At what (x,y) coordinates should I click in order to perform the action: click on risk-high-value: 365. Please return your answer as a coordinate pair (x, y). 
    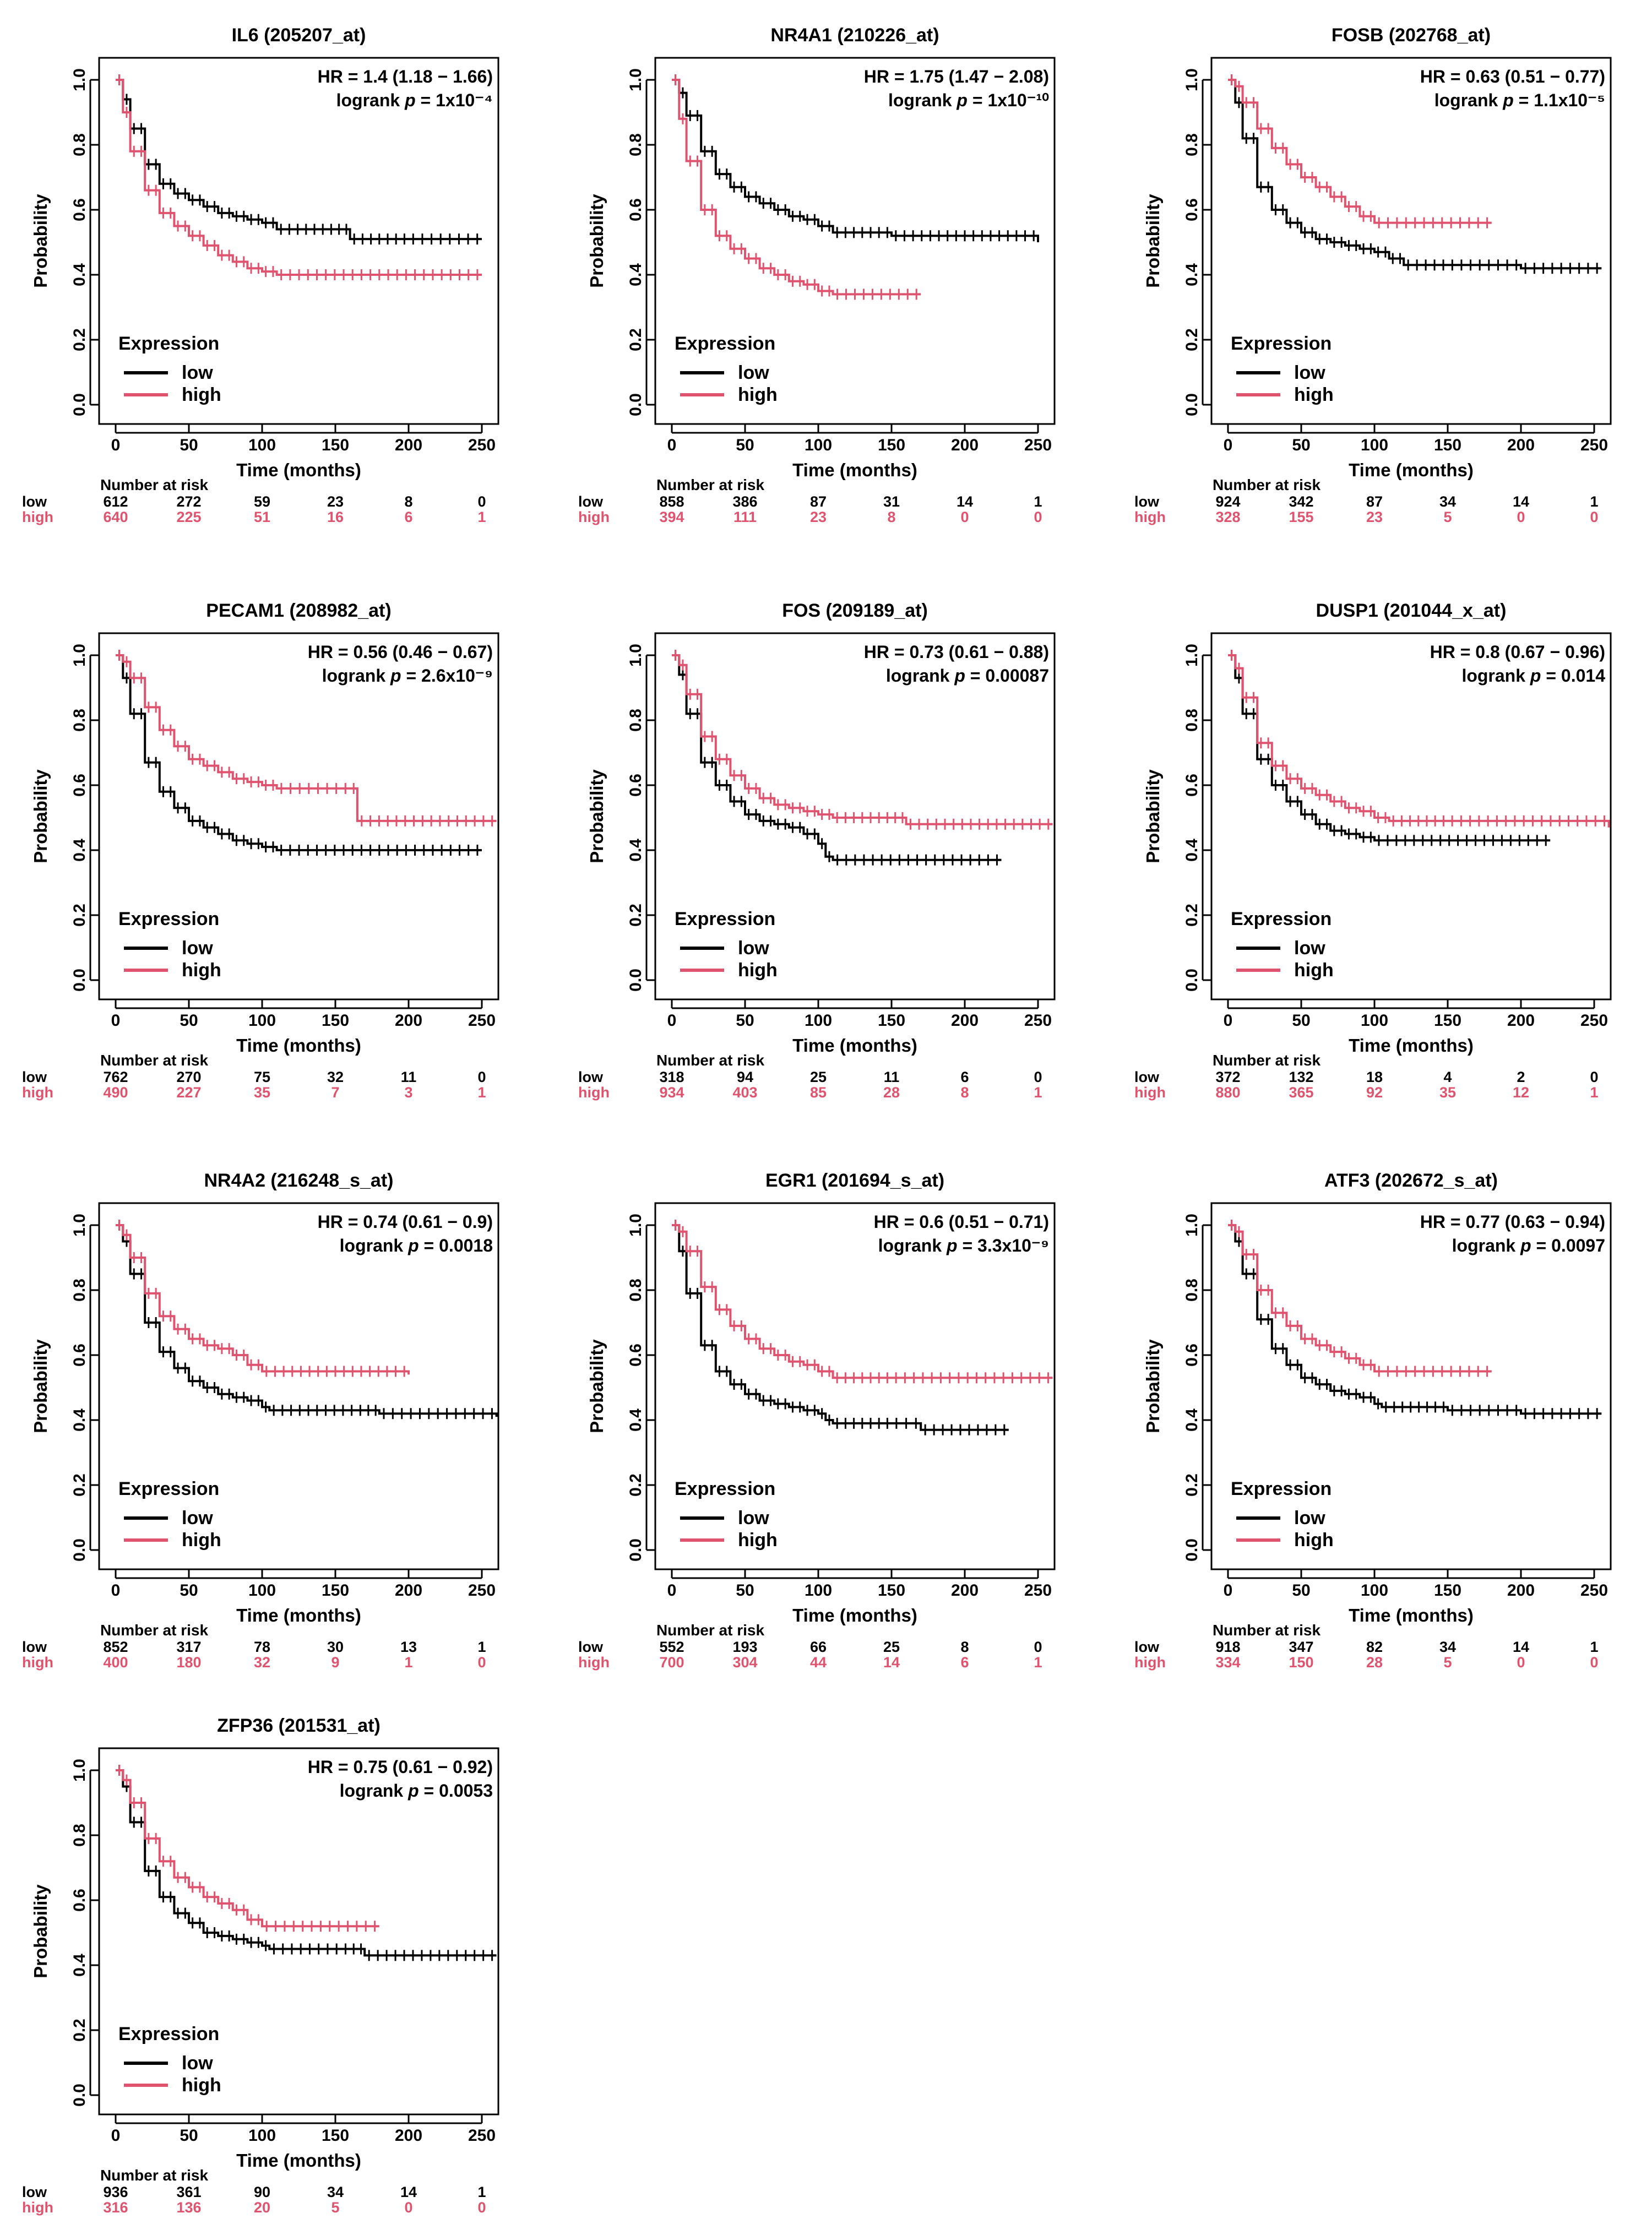
    Looking at the image, I should click on (1301, 1092).